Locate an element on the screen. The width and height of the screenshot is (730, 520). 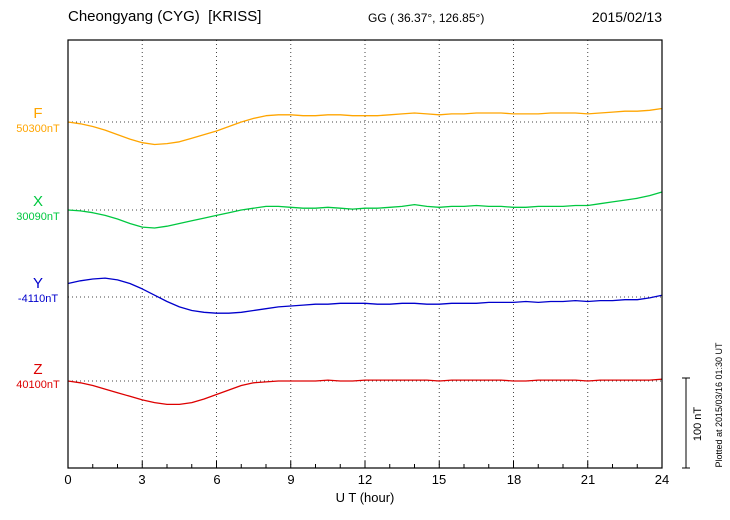
x-tick-3: 3 is located at coordinates (142, 479).